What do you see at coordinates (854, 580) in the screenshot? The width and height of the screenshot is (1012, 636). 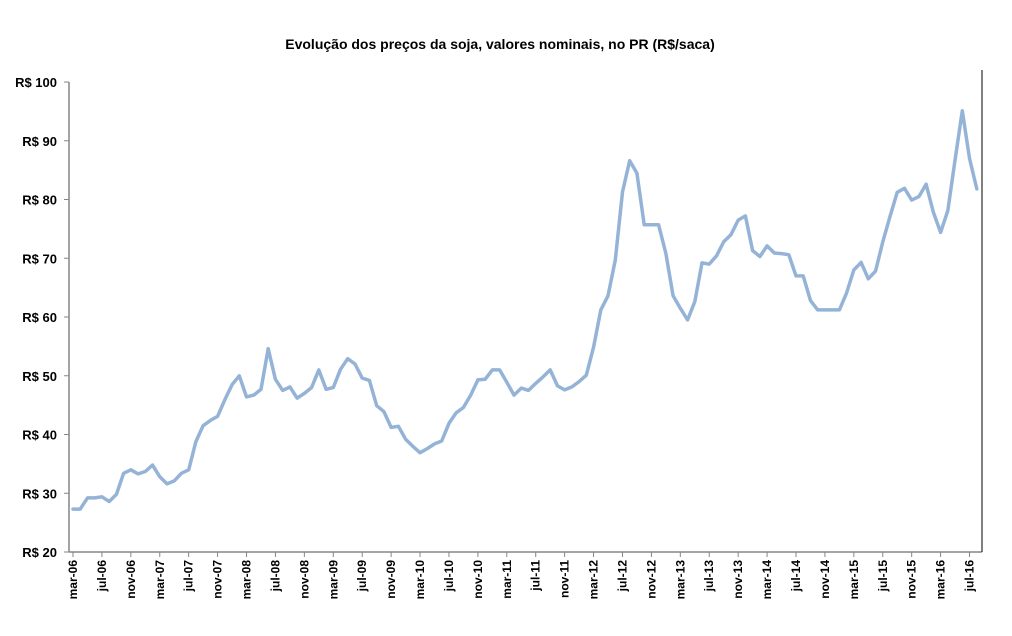 I see `x-tick-label: mar-15` at bounding box center [854, 580].